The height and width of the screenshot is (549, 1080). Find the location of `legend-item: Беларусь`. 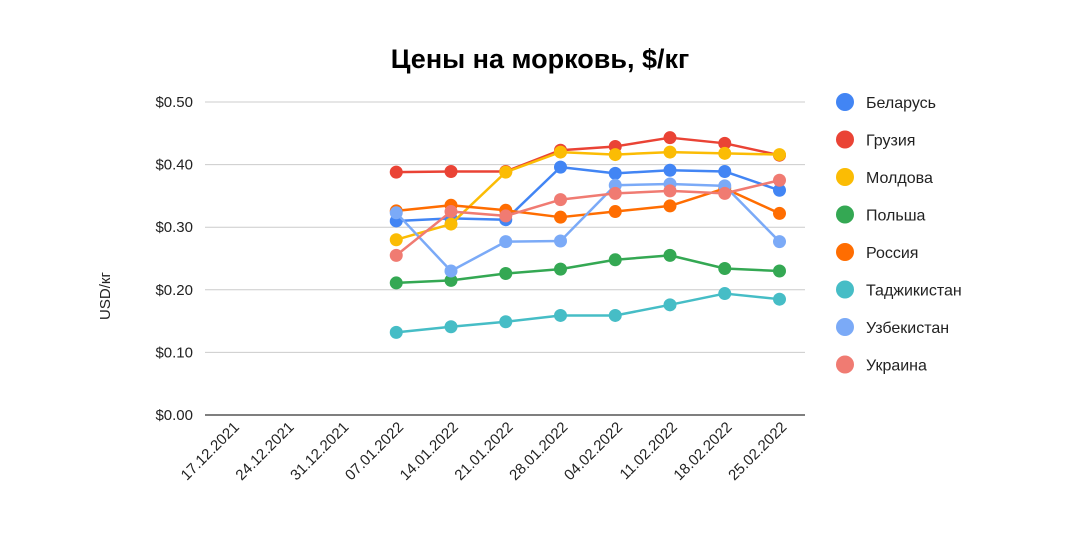

legend-item: Беларусь is located at coordinates (886, 102).